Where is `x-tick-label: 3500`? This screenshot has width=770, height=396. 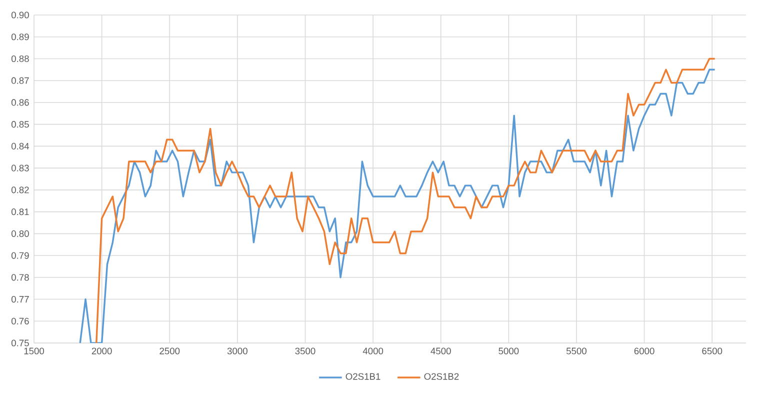 x-tick-label: 3500 is located at coordinates (305, 351).